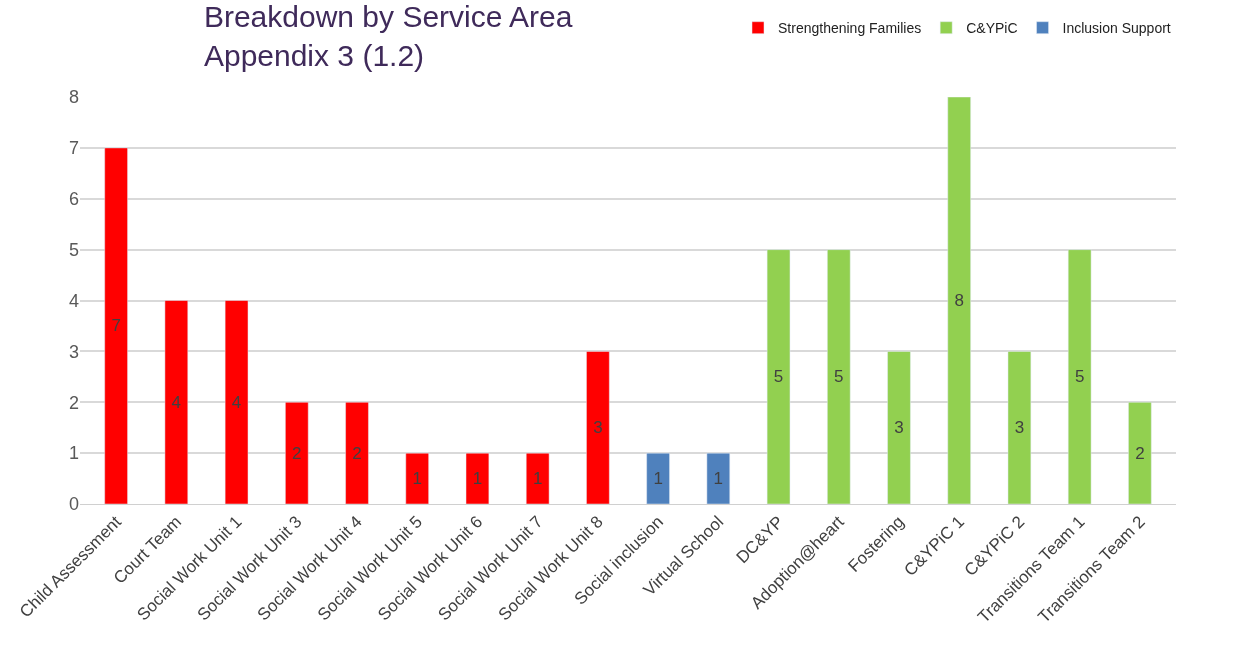  I want to click on y-tick-label: 2, so click(73, 402).